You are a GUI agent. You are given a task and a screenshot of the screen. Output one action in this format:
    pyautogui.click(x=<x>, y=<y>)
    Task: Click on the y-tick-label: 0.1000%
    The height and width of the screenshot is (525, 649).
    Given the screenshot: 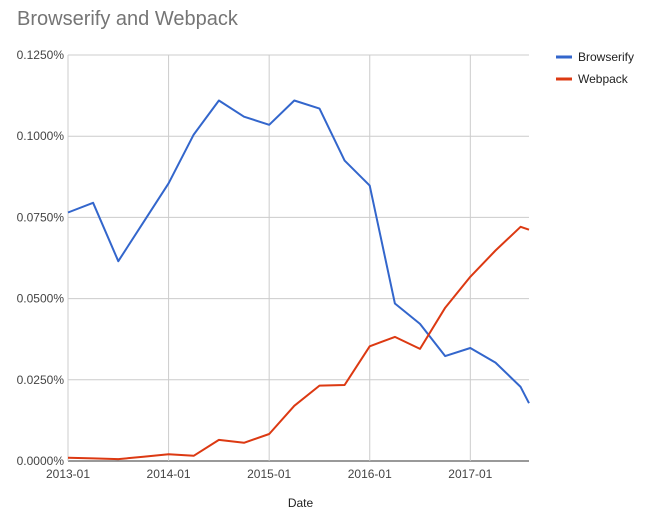 What is the action you would take?
    pyautogui.click(x=41, y=136)
    